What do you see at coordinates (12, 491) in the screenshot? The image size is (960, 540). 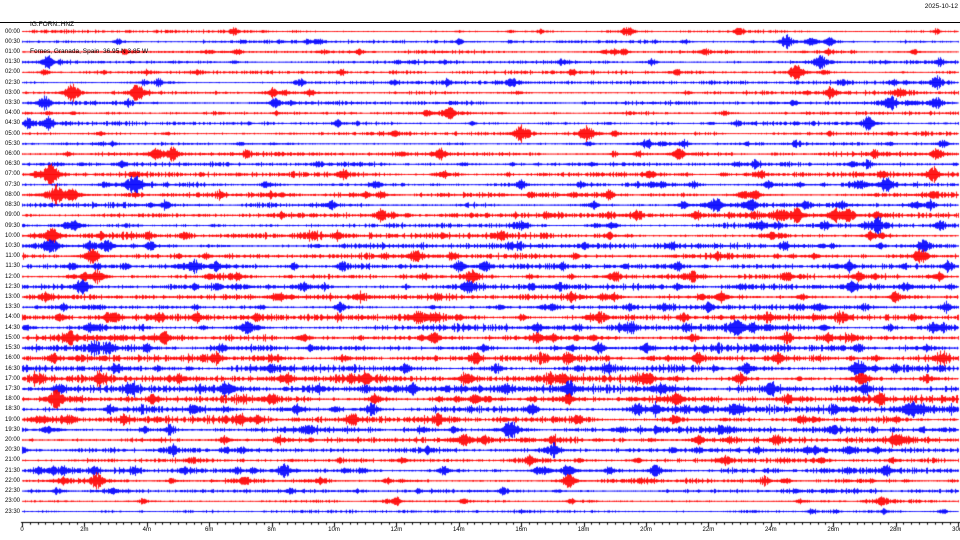 I see `row-time-label: 22:30` at bounding box center [12, 491].